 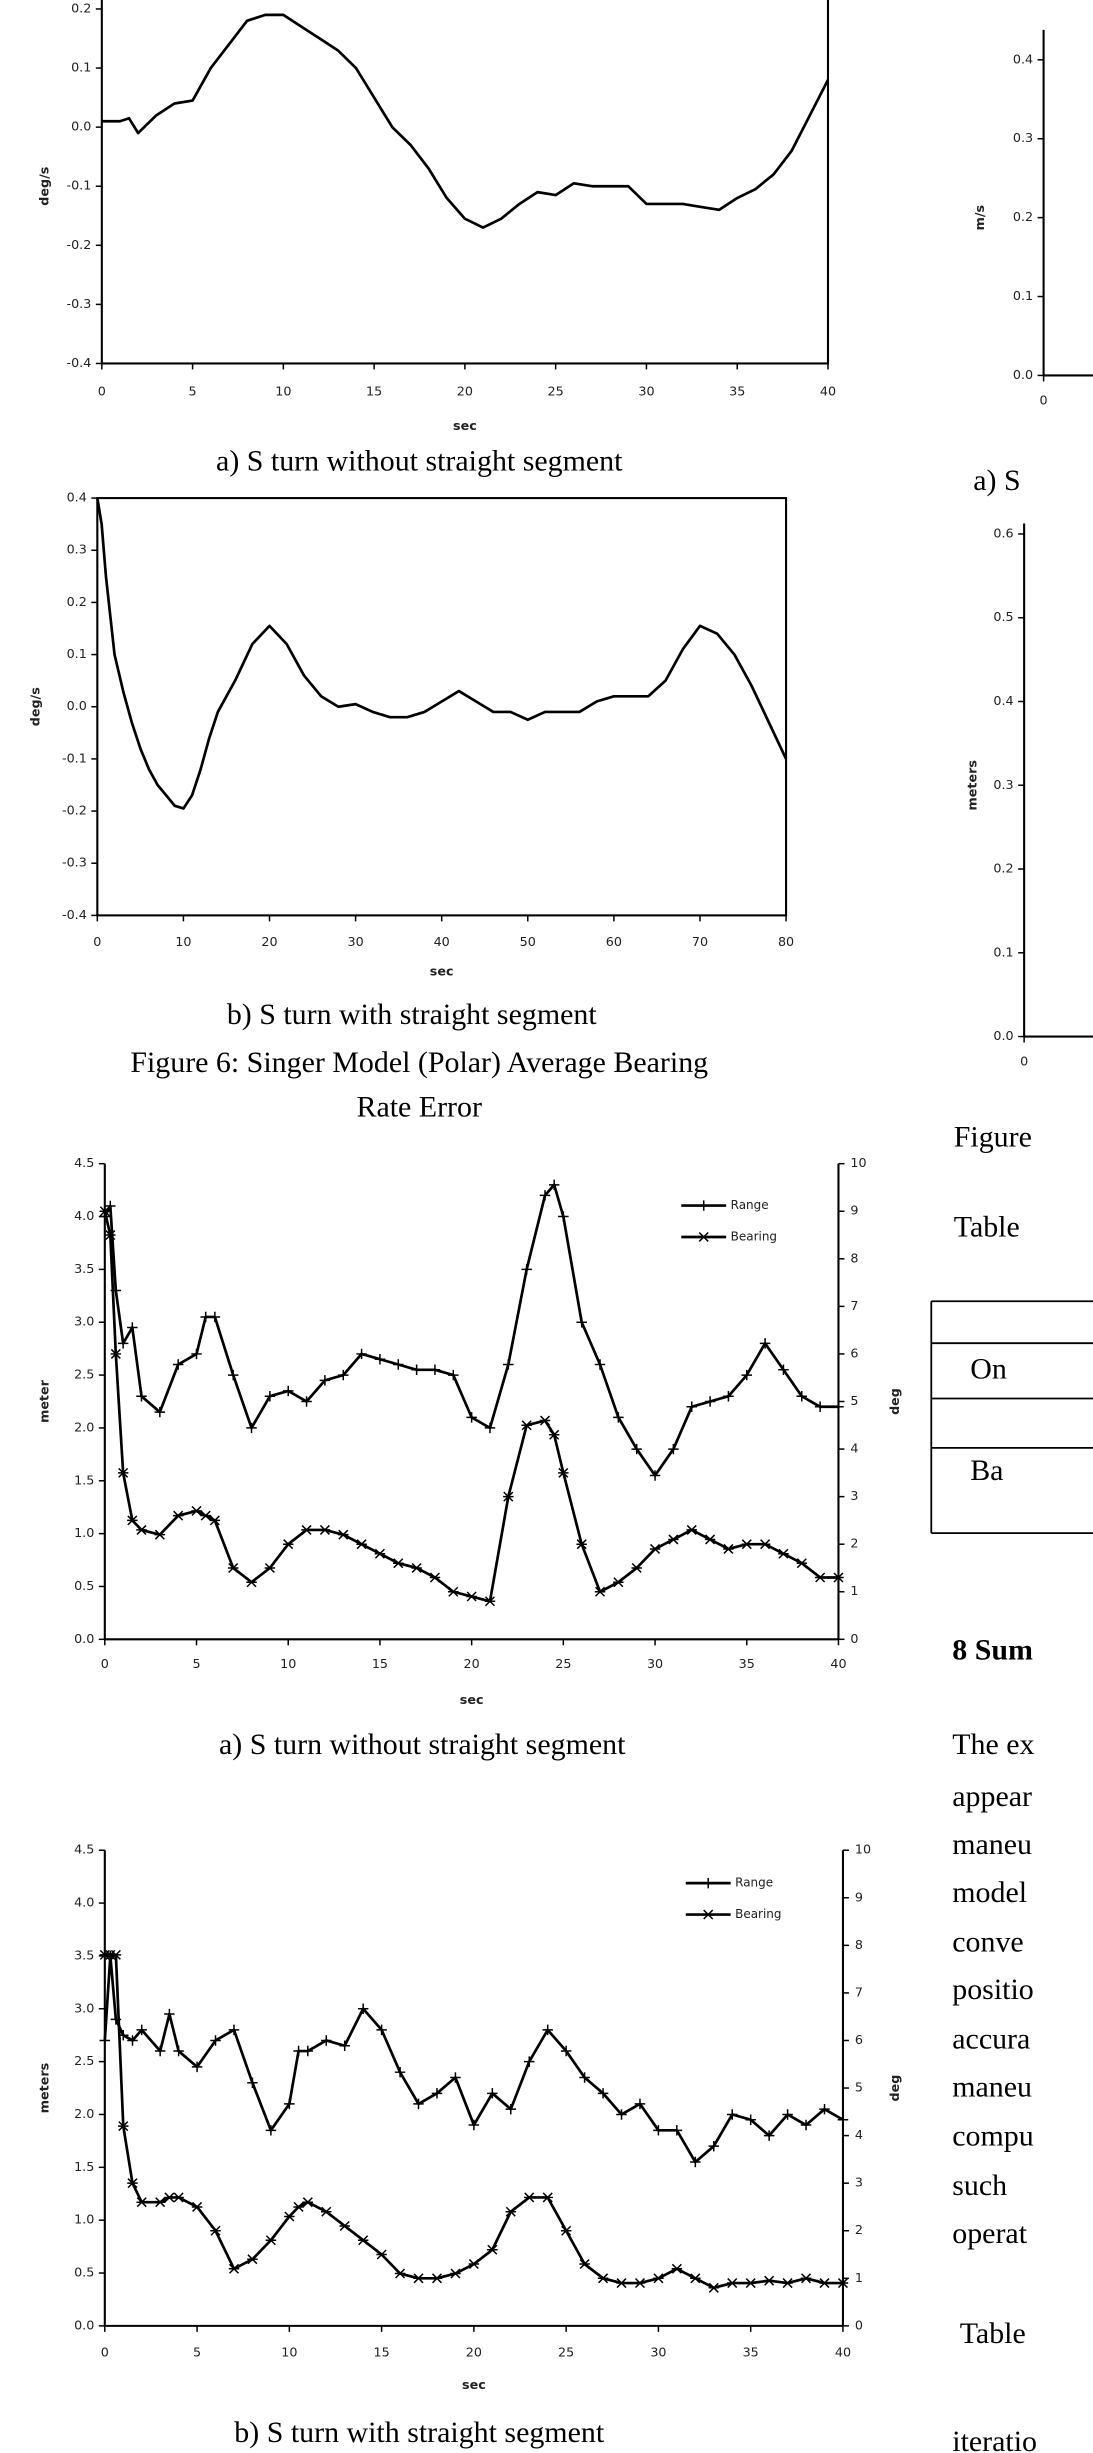 I want to click on x-tick-label: 40, so click(x=828, y=390).